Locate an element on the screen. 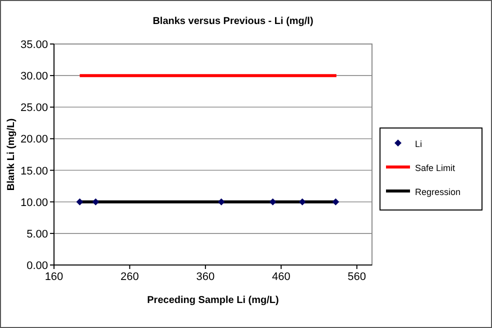 The width and height of the screenshot is (492, 328). legend-label: Regression is located at coordinates (438, 192).